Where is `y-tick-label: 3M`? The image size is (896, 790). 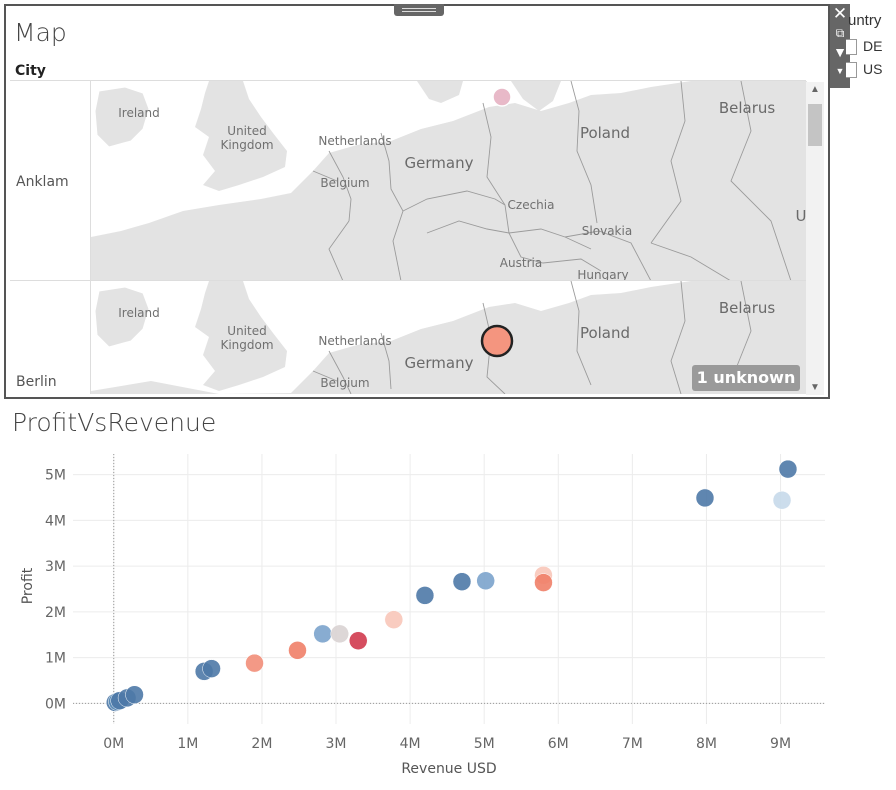 y-tick-label: 3M is located at coordinates (55, 567).